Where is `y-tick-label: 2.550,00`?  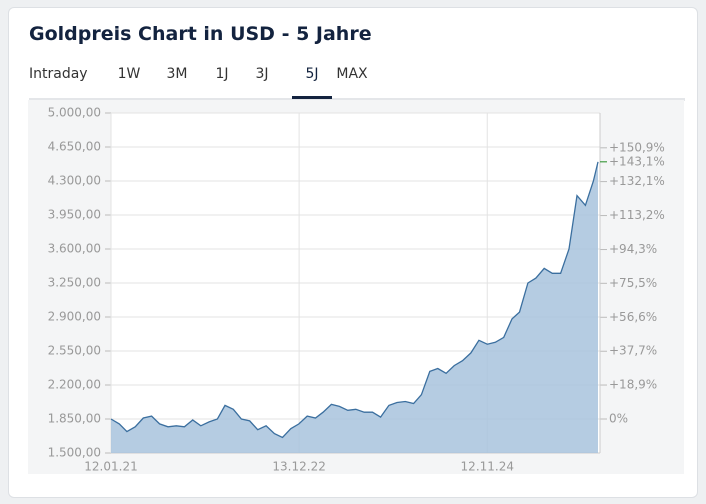 y-tick-label: 2.550,00 is located at coordinates (74, 351).